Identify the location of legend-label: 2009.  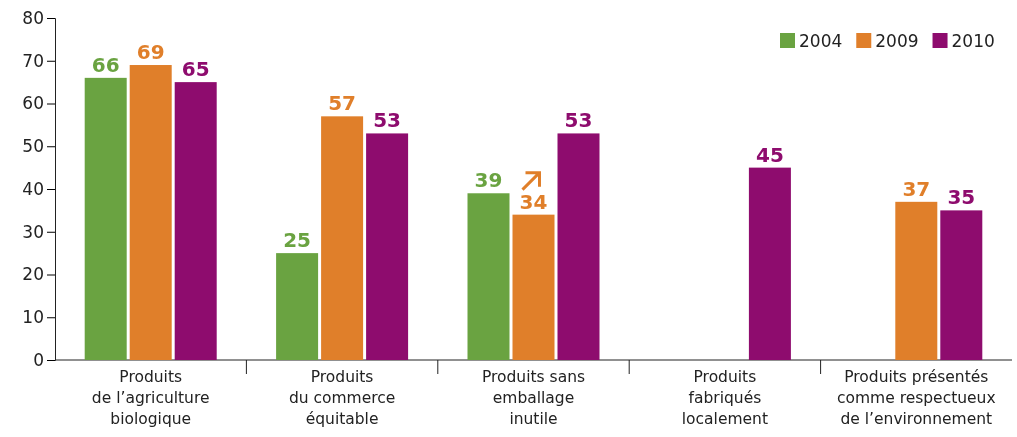
(897, 41).